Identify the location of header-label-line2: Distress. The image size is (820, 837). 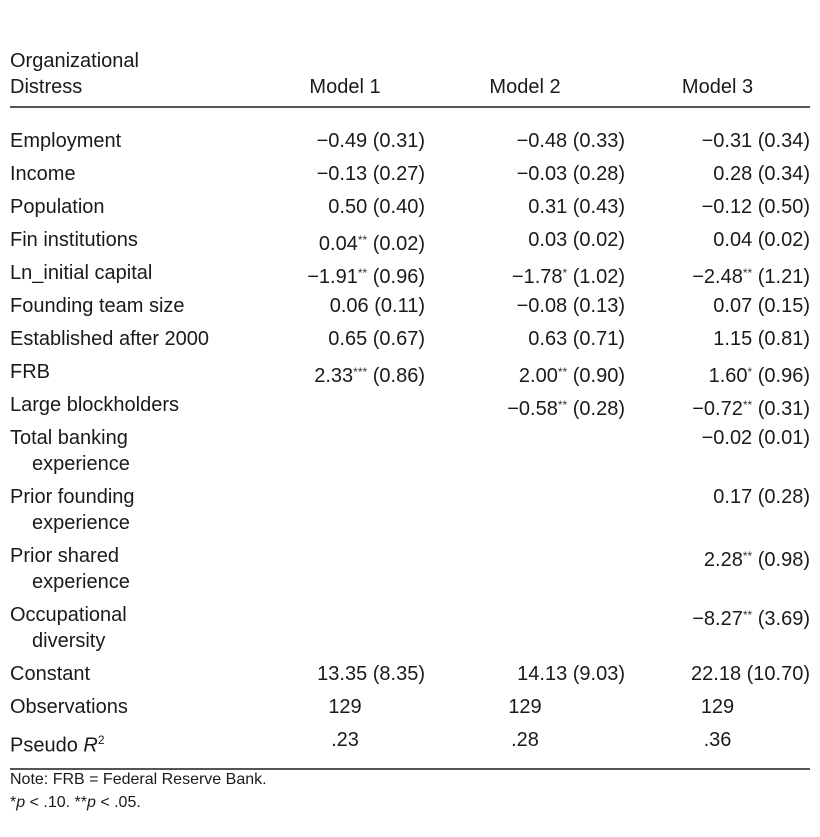
(46, 87).